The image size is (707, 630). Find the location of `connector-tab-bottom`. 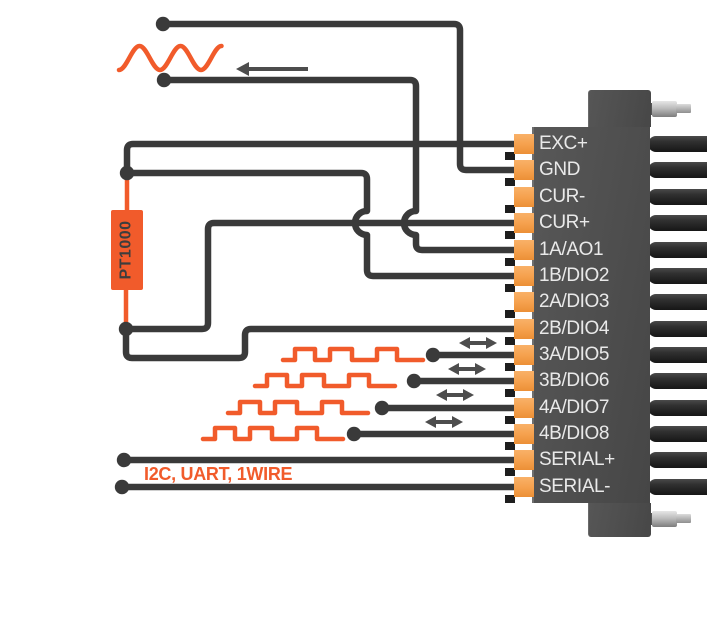

connector-tab-bottom is located at coordinates (619, 520).